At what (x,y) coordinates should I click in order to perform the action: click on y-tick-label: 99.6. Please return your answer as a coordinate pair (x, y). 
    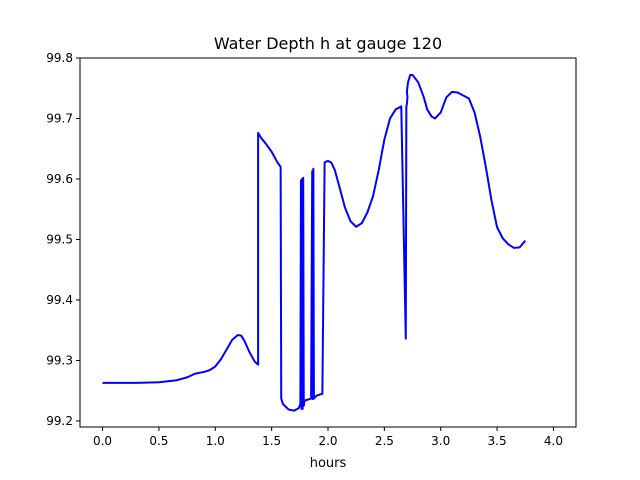
    Looking at the image, I should click on (59, 179).